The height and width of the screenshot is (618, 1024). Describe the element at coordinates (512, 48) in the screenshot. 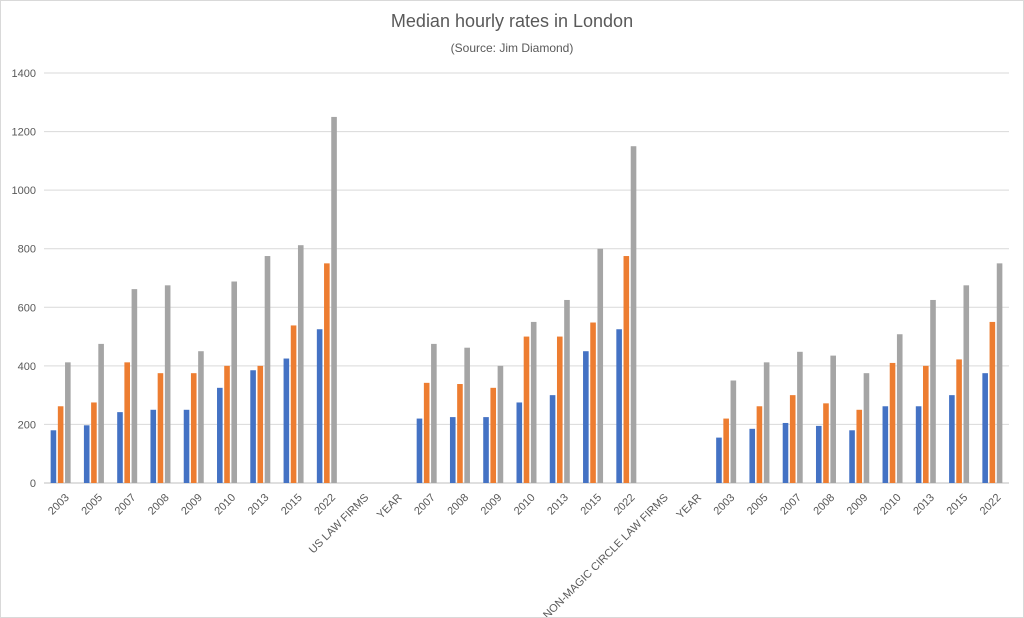

I see `chart-subtitle: (Source: Jim Diamond)` at that location.